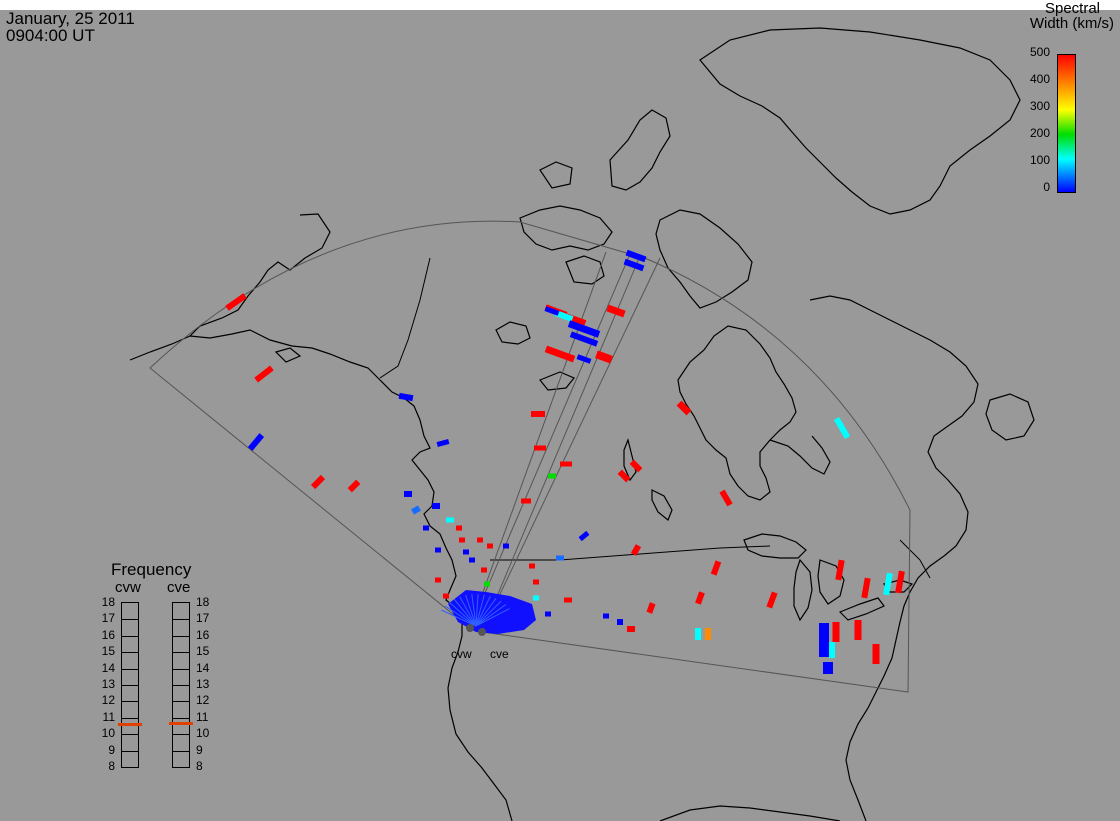 Image resolution: width=1120 pixels, height=821 pixels. Describe the element at coordinates (199, 766) in the screenshot. I see `frequency-tick-cve: 8` at that location.